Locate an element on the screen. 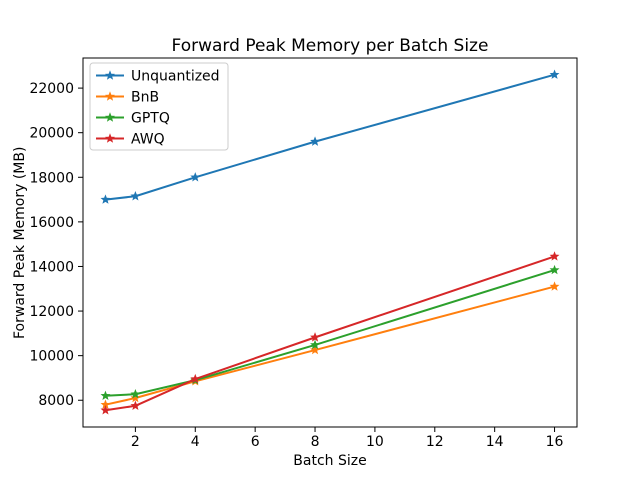 The image size is (640, 480). legend-label-bnb: BnB is located at coordinates (145, 98).